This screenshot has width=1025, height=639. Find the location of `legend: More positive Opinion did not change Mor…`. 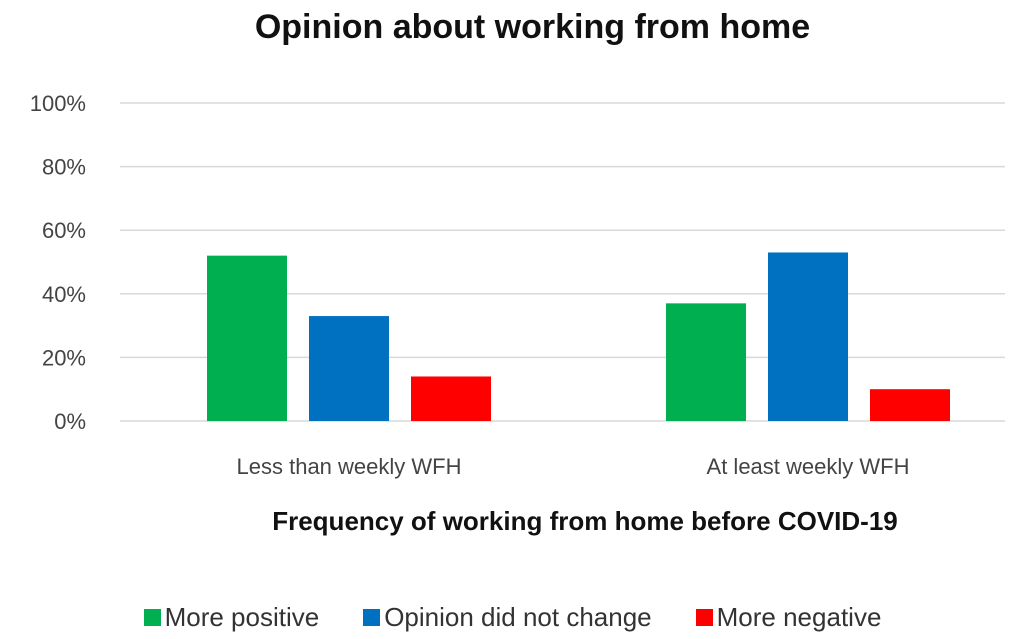

legend: More positive Opinion did not change Mor… is located at coordinates (512, 617).